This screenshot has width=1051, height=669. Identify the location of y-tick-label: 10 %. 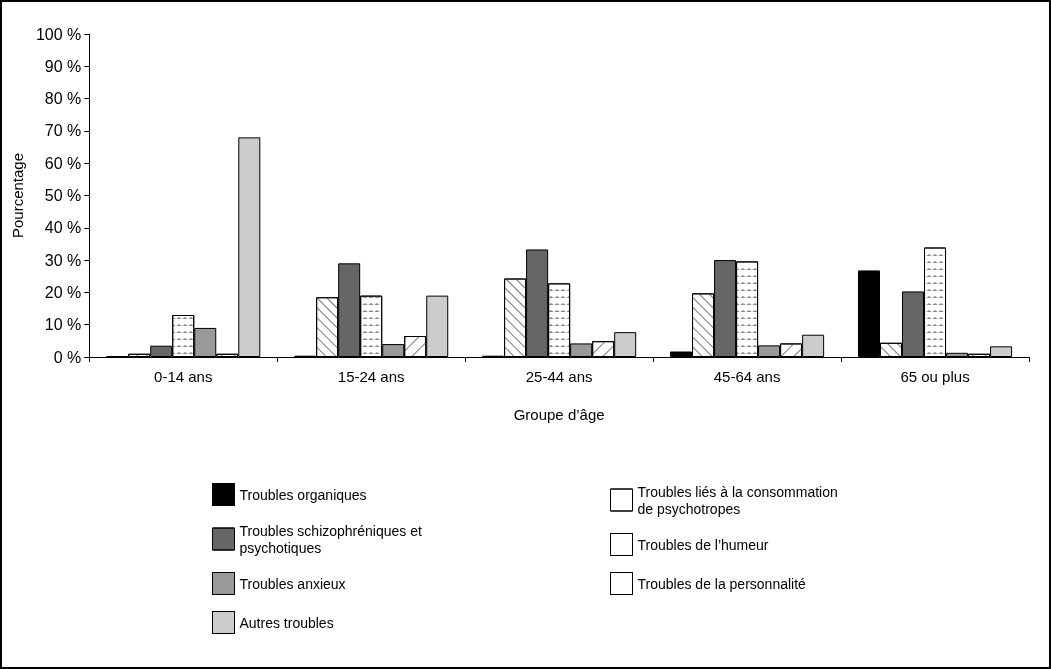
(63, 325).